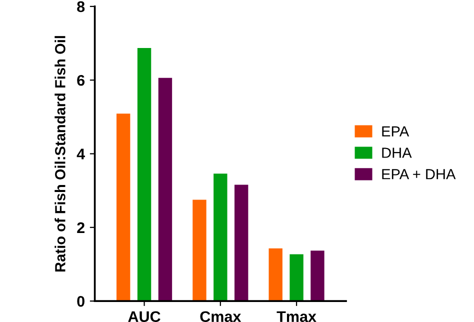 The height and width of the screenshot is (322, 474). What do you see at coordinates (397, 153) in the screenshot?
I see `legend-label: DHA` at bounding box center [397, 153].